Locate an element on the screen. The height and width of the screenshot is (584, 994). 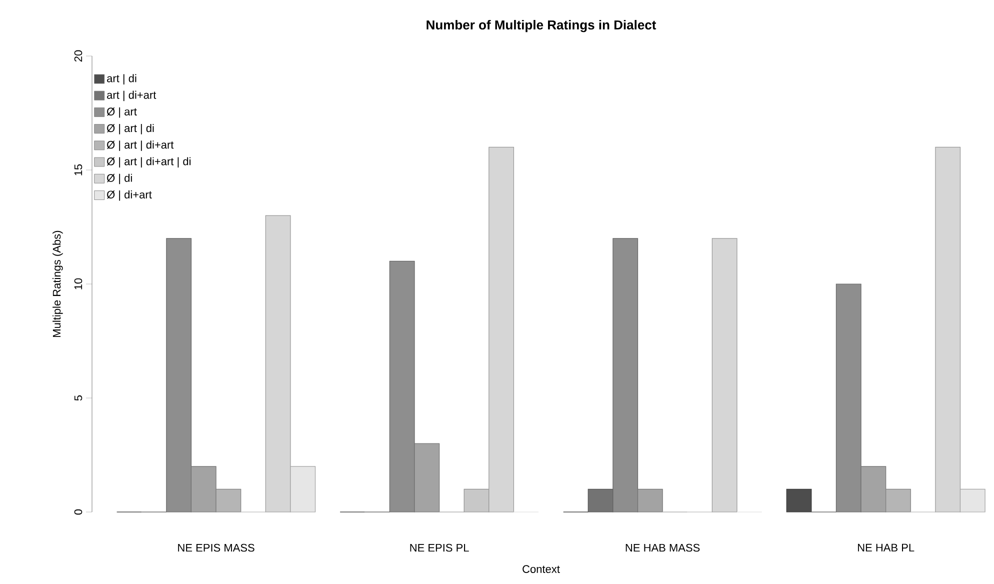
y-tick-label: 20 is located at coordinates (78, 56).